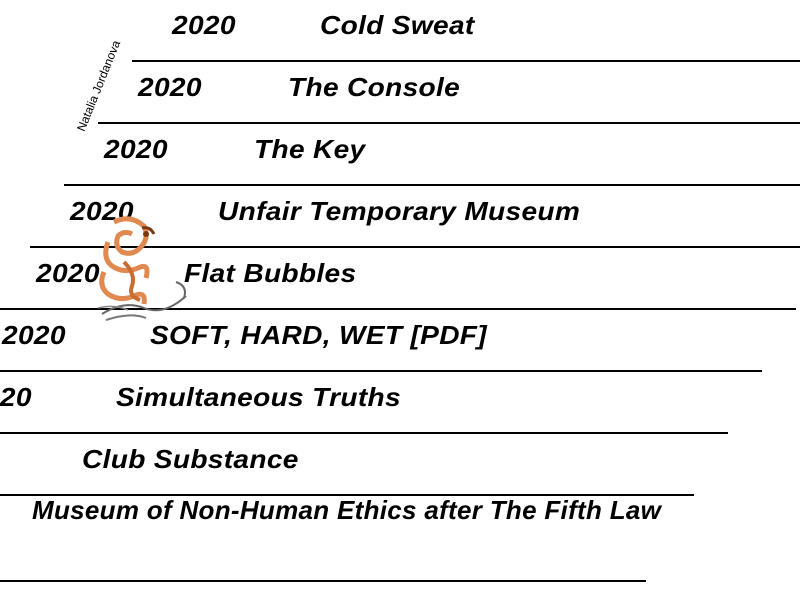 This screenshot has width=800, height=600. I want to click on list-item: 2020 Cold Sweat, so click(466, 31).